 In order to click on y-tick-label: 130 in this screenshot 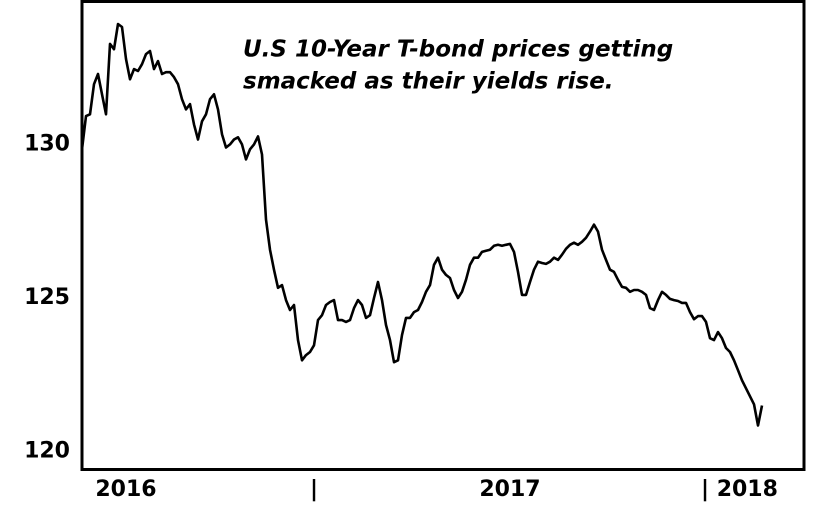, I will do `click(47, 143)`.